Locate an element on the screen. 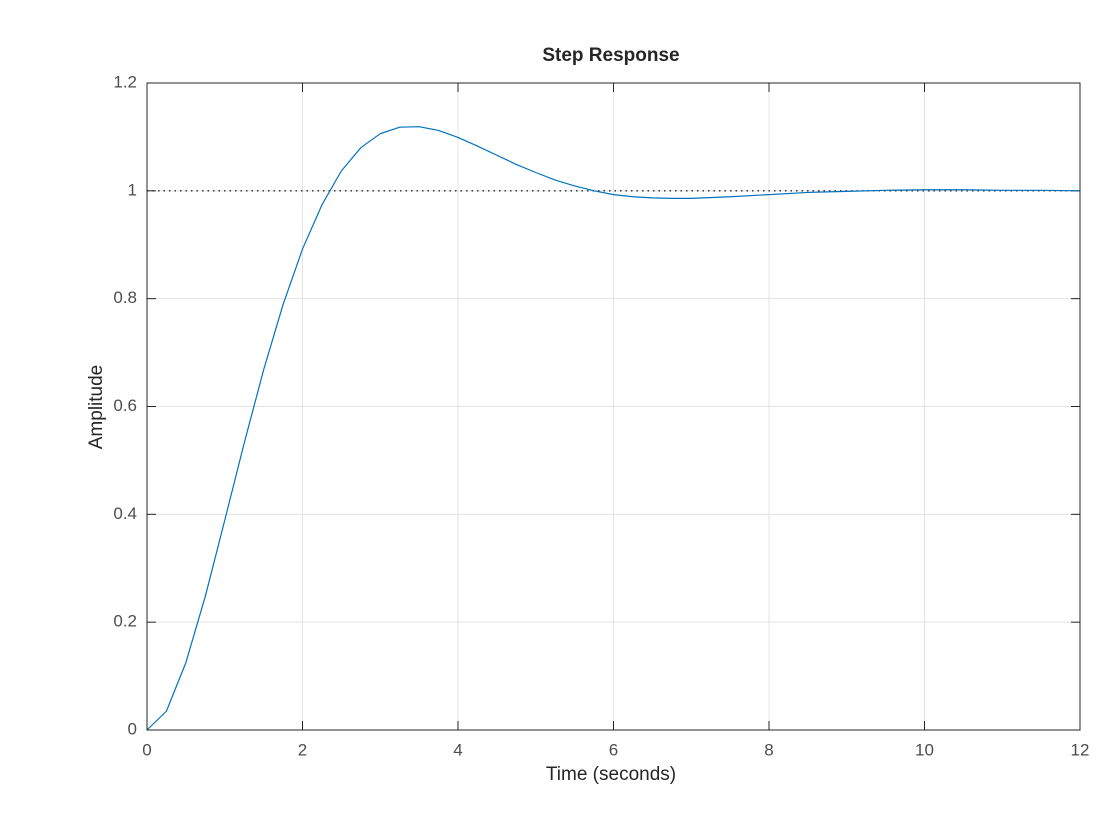  y-axis-label: Amplitude is located at coordinates (96, 407).